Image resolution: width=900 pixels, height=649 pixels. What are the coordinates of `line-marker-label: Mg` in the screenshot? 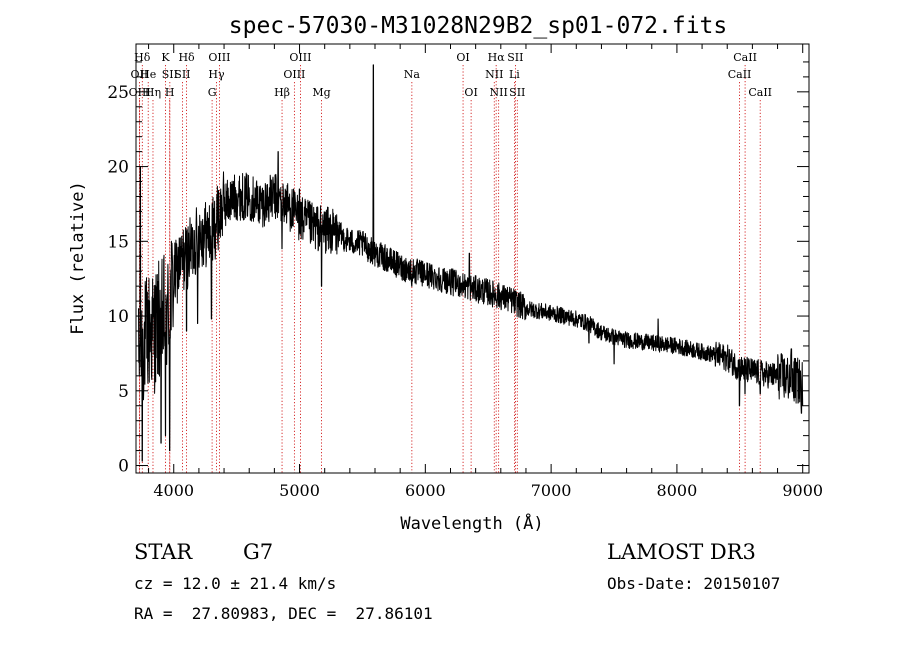 It's located at (321, 92).